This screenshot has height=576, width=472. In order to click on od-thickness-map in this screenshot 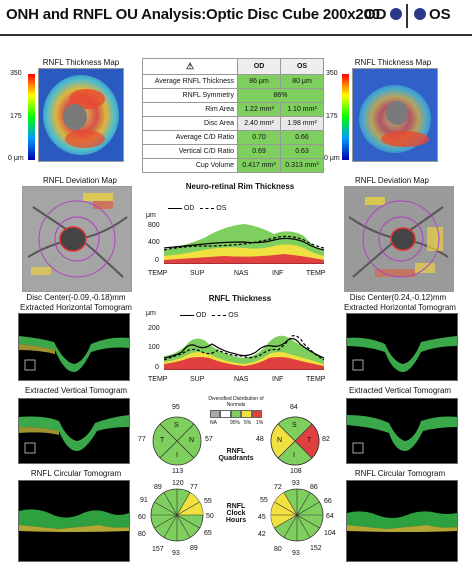, I will do `click(81, 115)`.